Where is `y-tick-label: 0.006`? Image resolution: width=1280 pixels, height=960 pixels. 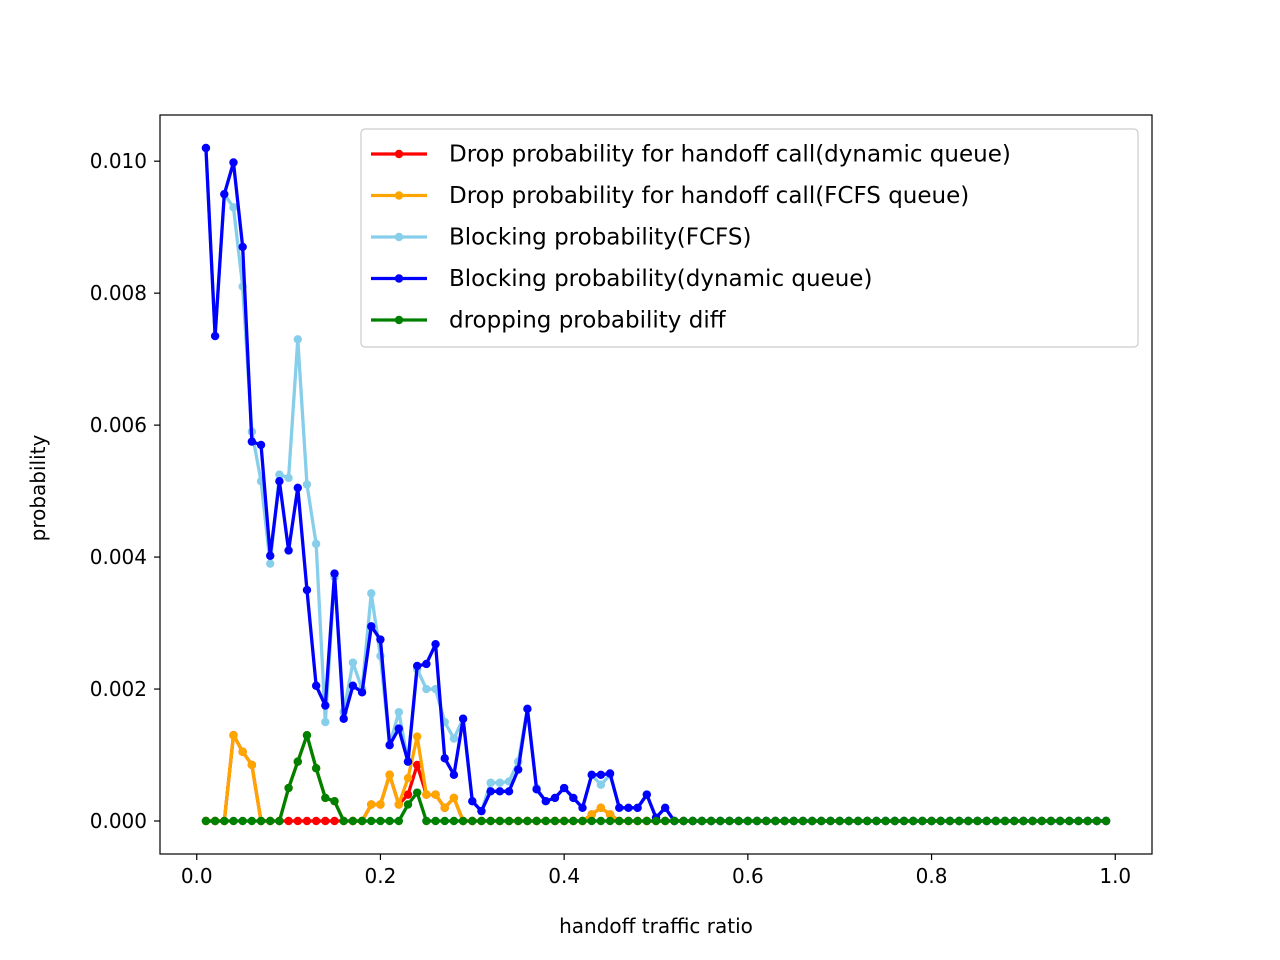
y-tick-label: 0.006 is located at coordinates (118, 425).